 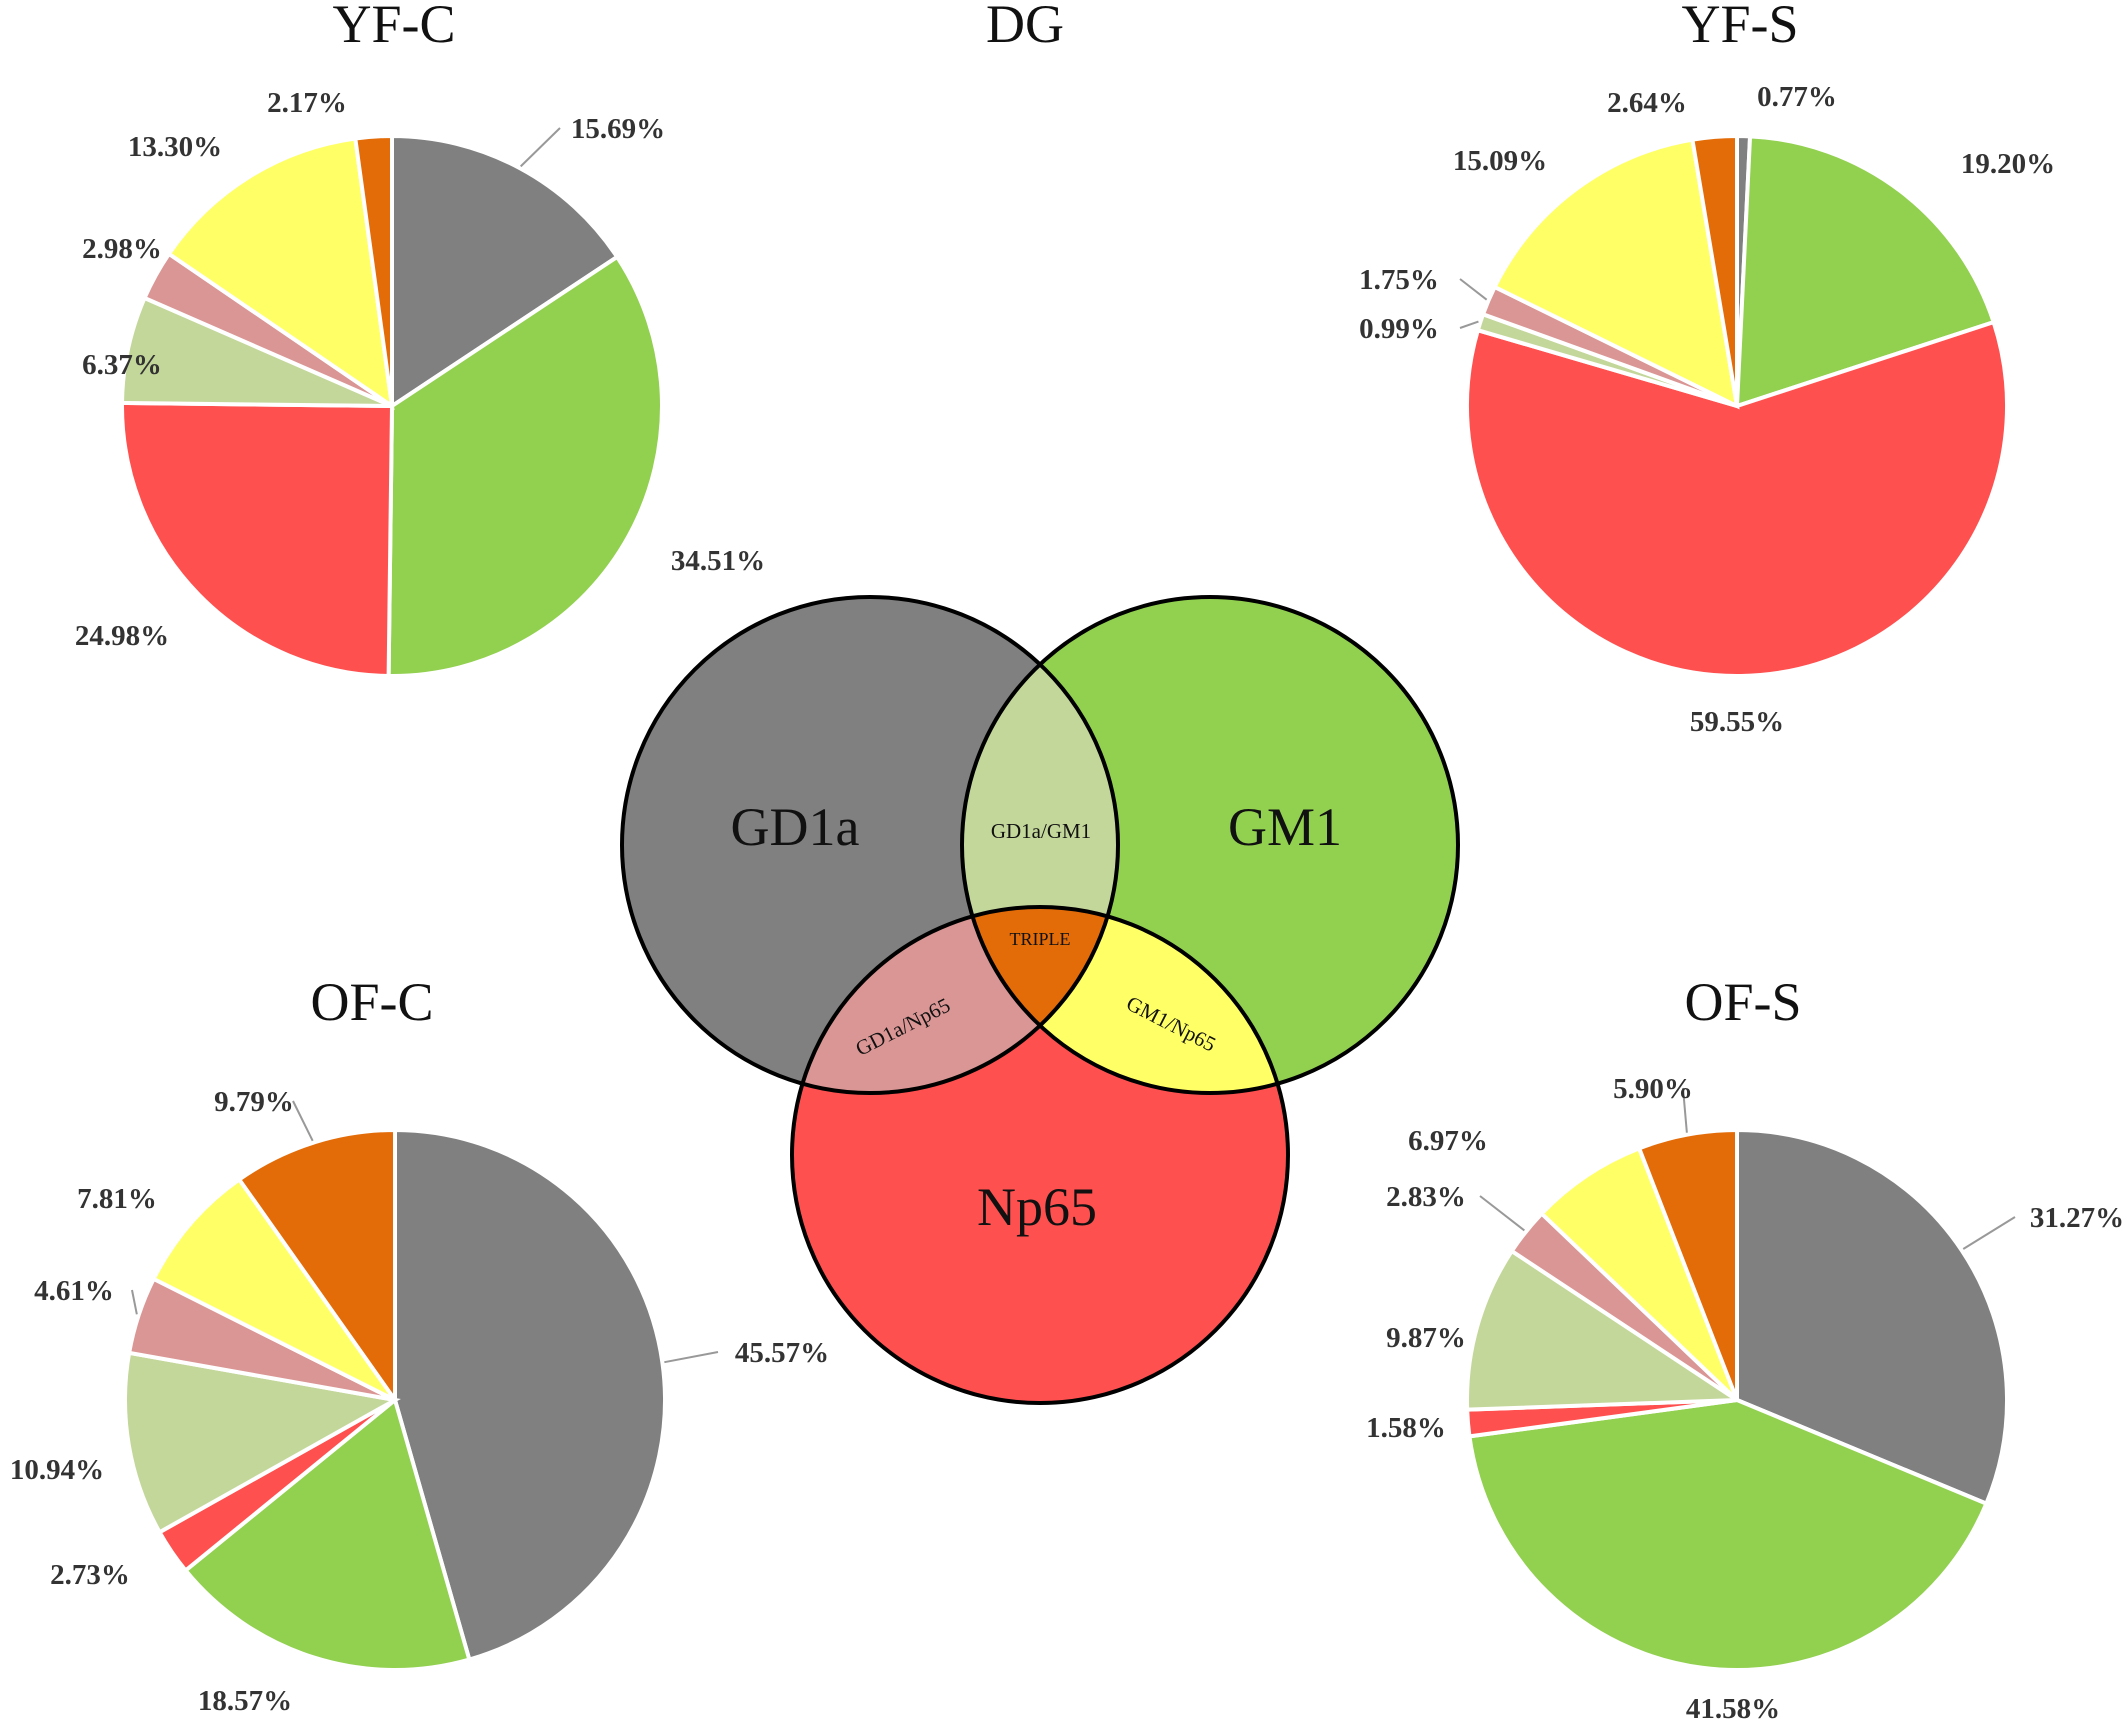 What do you see at coordinates (2077, 1218) in the screenshot?
I see `pie-label-of-s-gd1a: 31.27%` at bounding box center [2077, 1218].